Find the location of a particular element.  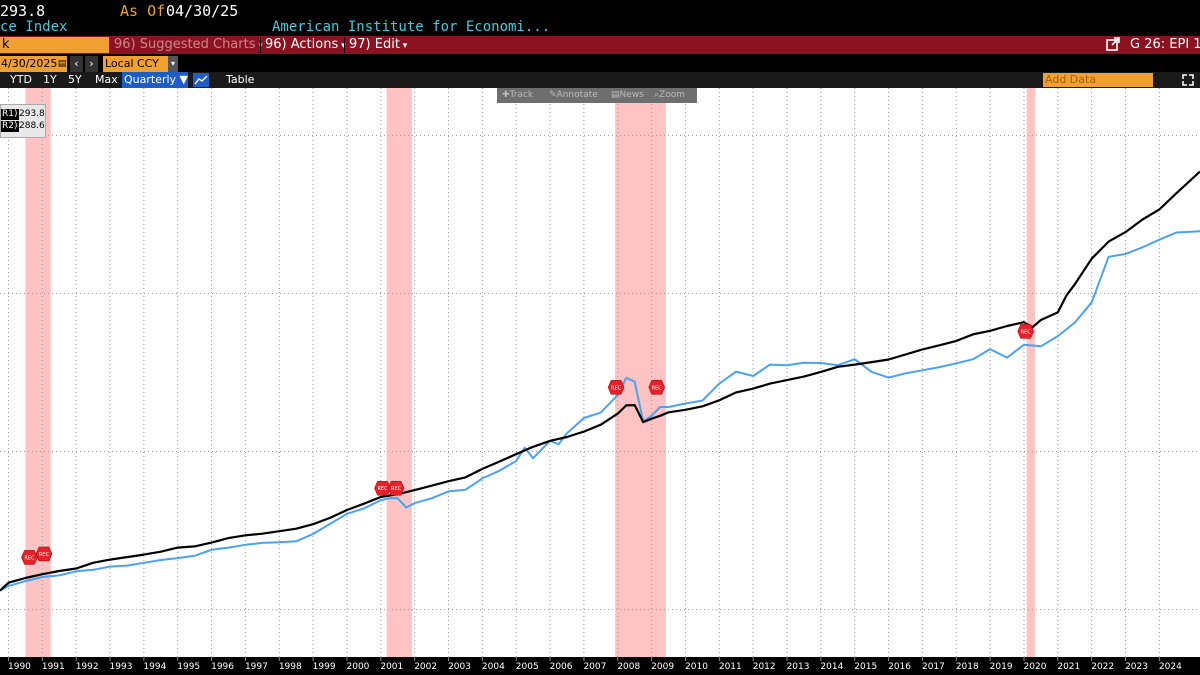

line-chart-icon is located at coordinates (201, 80).